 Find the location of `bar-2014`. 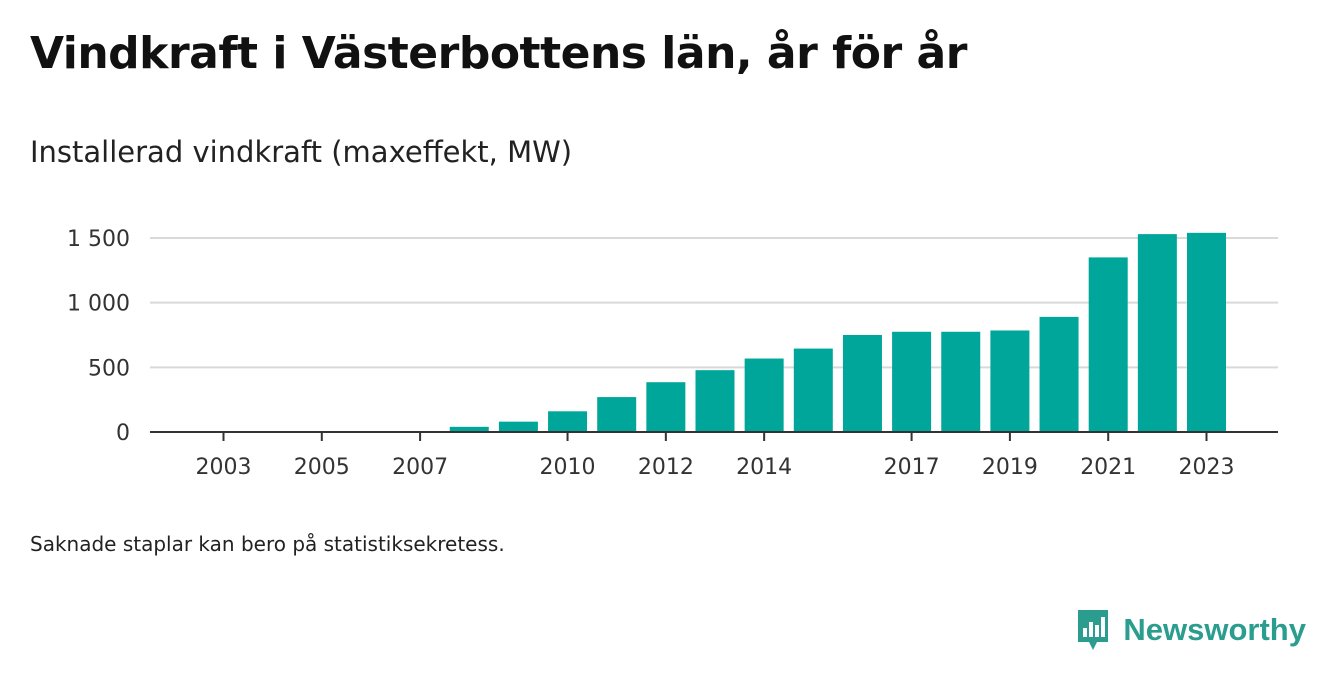

bar-2014 is located at coordinates (764, 395).